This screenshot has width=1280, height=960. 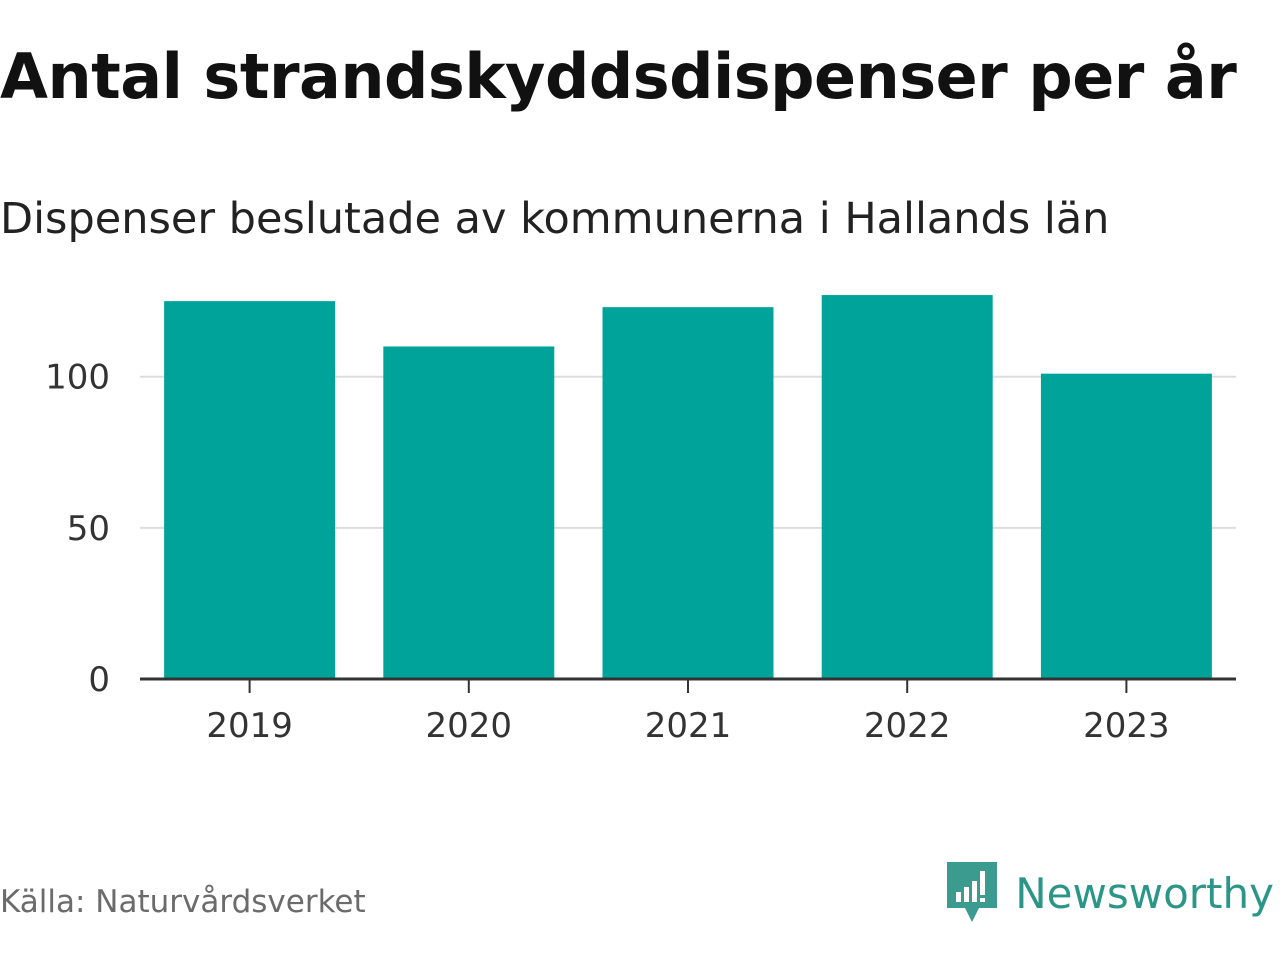 I want to click on x-tick-label-2022: 2022, so click(x=907, y=726).